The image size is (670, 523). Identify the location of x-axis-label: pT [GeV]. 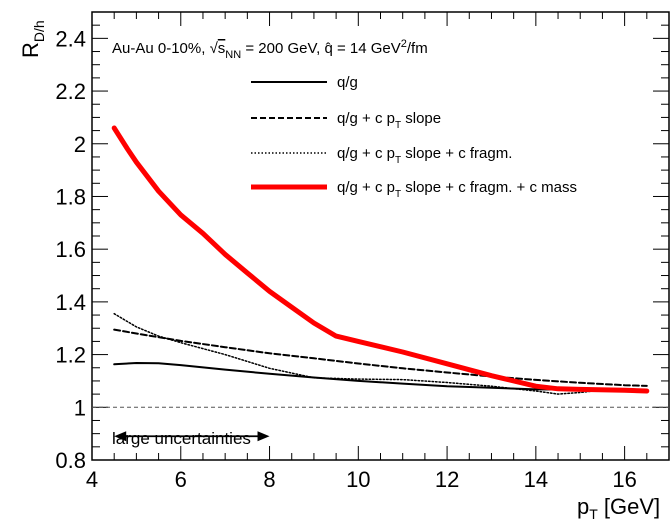
(618, 508).